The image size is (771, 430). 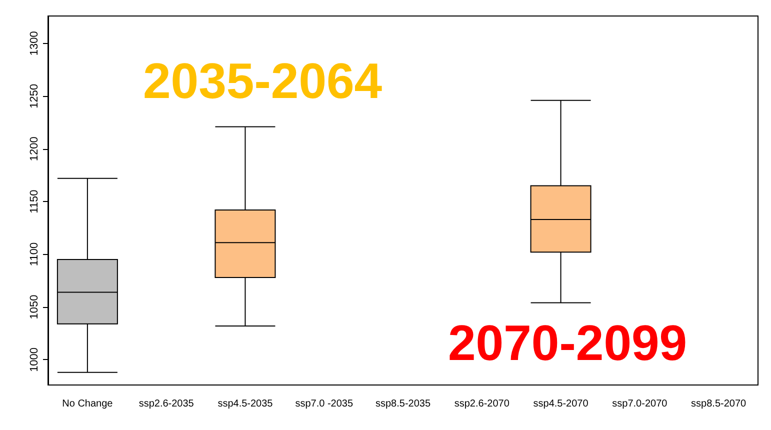 What do you see at coordinates (34, 359) in the screenshot?
I see `y-tick-label: 1000` at bounding box center [34, 359].